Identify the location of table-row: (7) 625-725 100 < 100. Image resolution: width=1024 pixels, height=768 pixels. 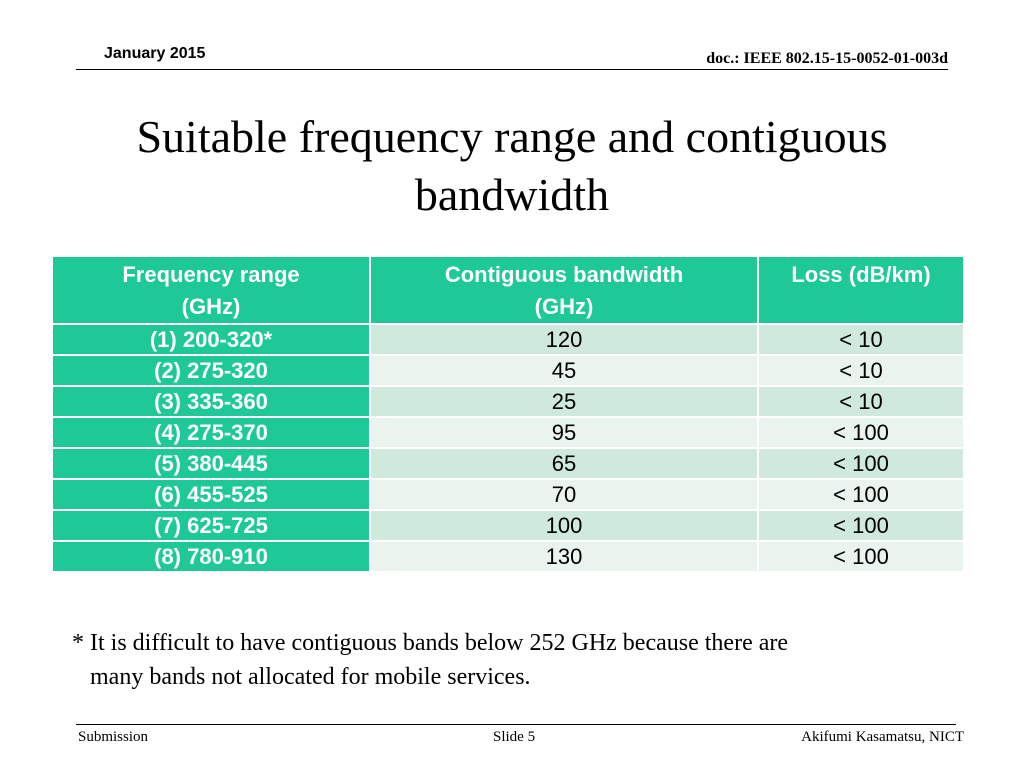
(508, 525).